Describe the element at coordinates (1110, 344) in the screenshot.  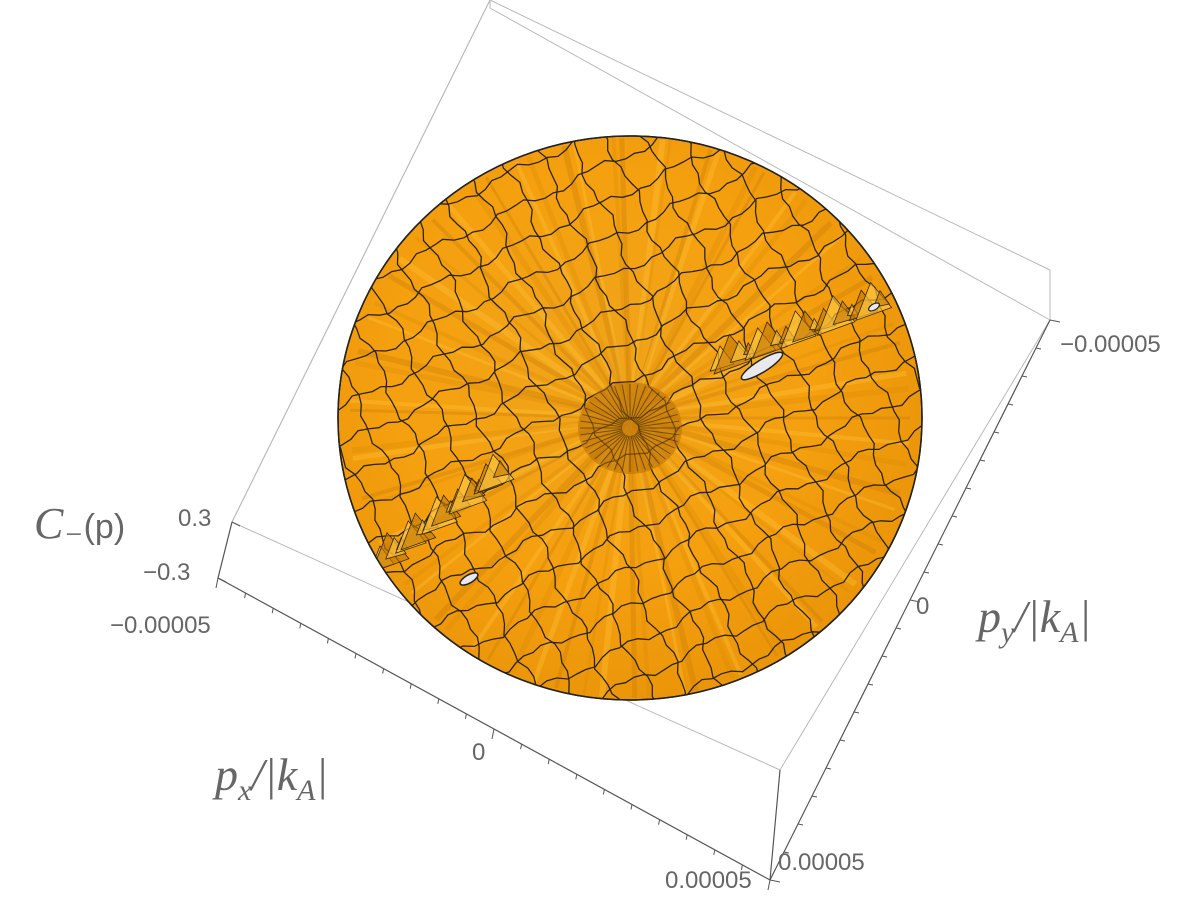
I see `y-tick-min: −0.00005` at that location.